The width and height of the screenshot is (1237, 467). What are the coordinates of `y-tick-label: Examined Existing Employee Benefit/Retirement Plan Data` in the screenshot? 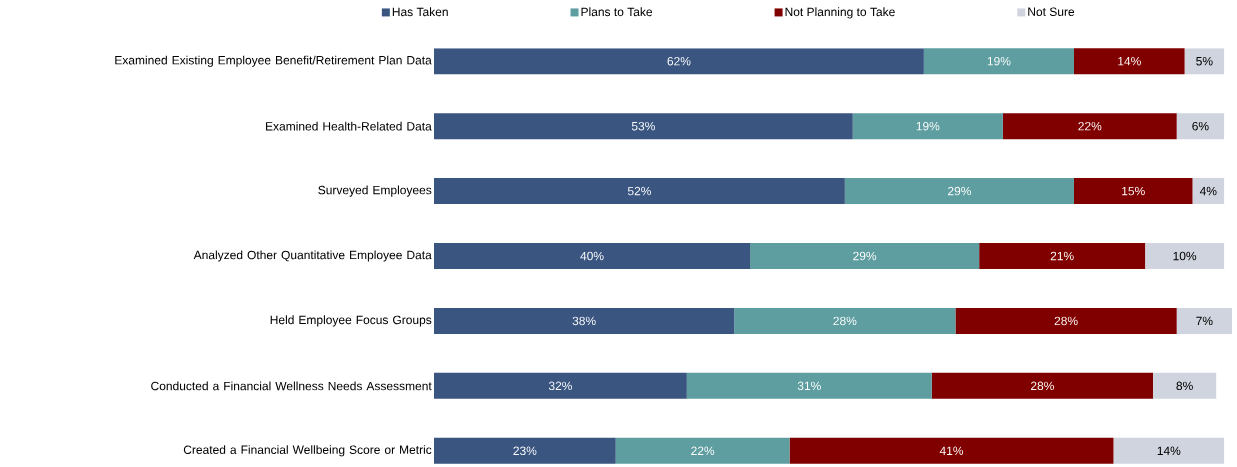 It's located at (273, 61).